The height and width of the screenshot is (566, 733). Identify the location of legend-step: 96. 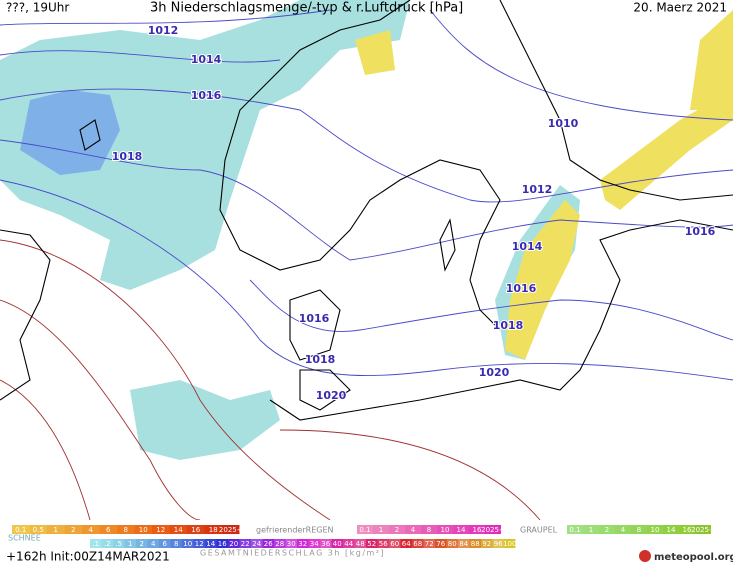
(498, 544).